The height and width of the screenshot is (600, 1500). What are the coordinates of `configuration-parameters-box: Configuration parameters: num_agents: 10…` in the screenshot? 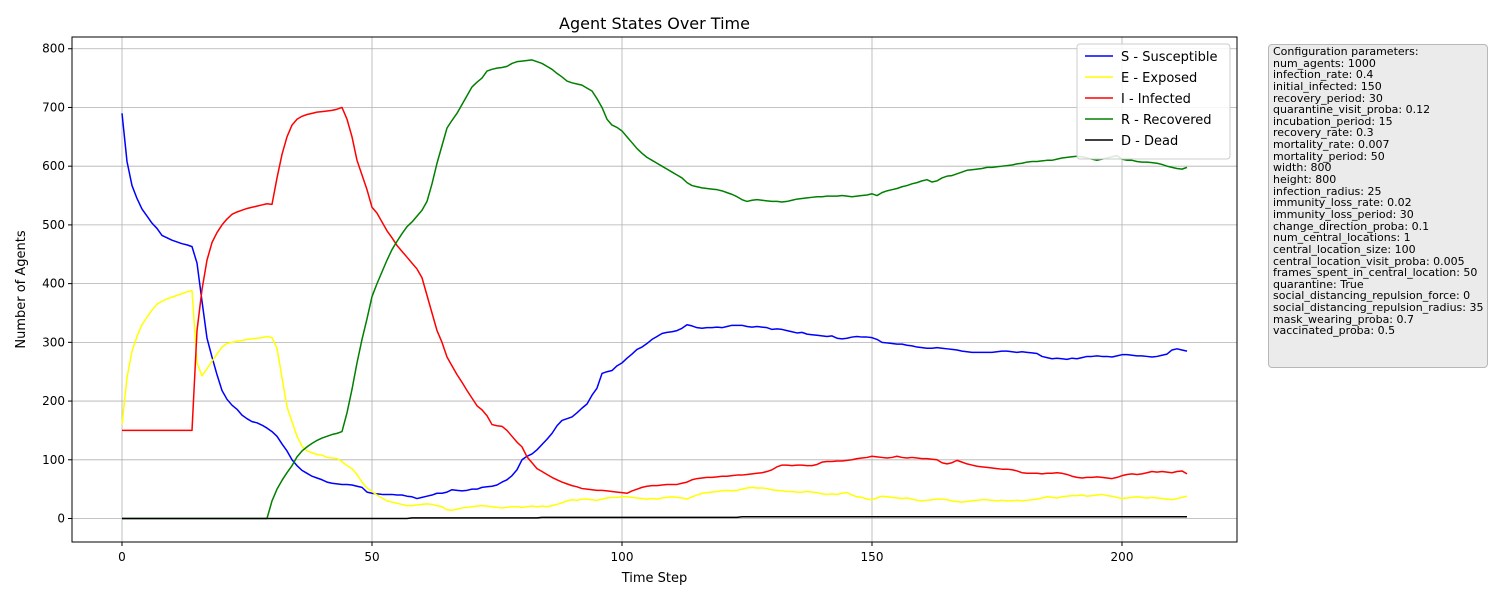 It's located at (1378, 206).